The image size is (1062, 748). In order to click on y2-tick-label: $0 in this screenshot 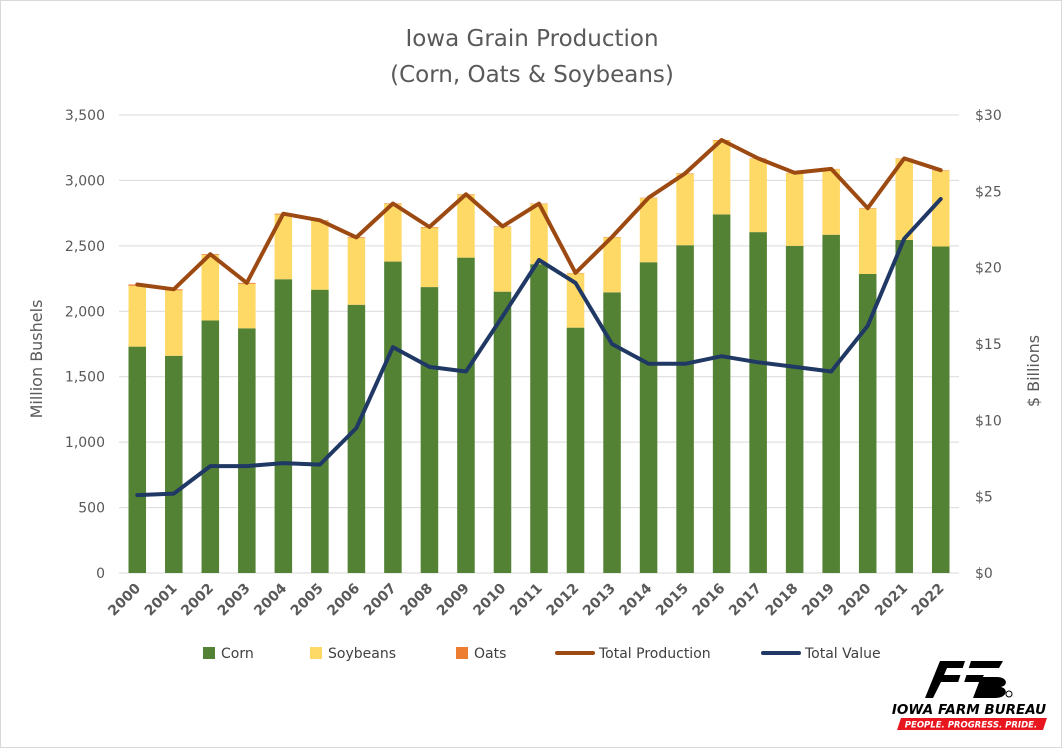, I will do `click(984, 574)`.